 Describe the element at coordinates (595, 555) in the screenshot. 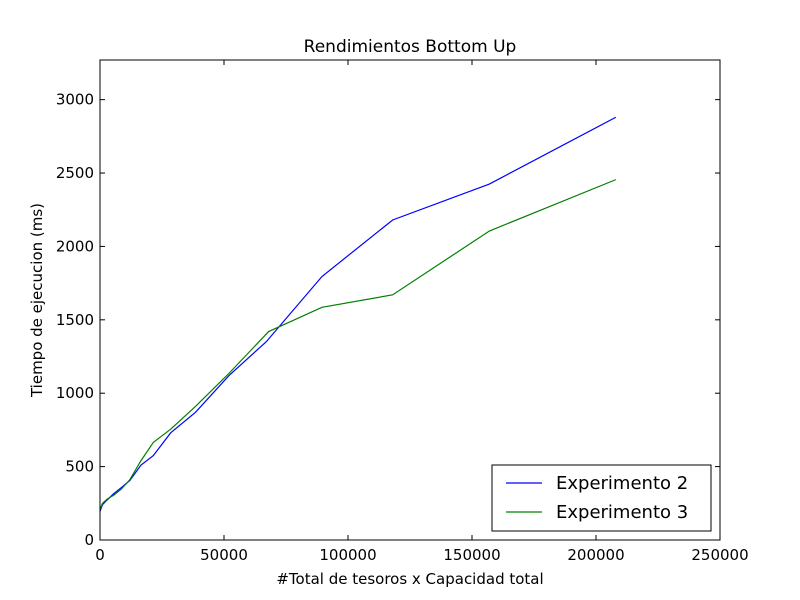

I see `x-tick-label: 200000` at that location.